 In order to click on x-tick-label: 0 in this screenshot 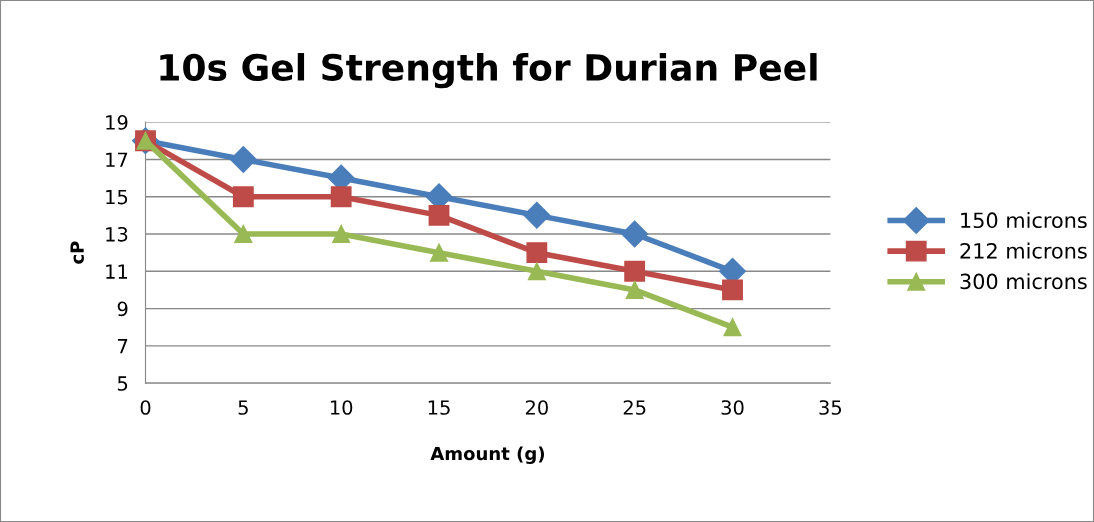, I will do `click(145, 407)`.